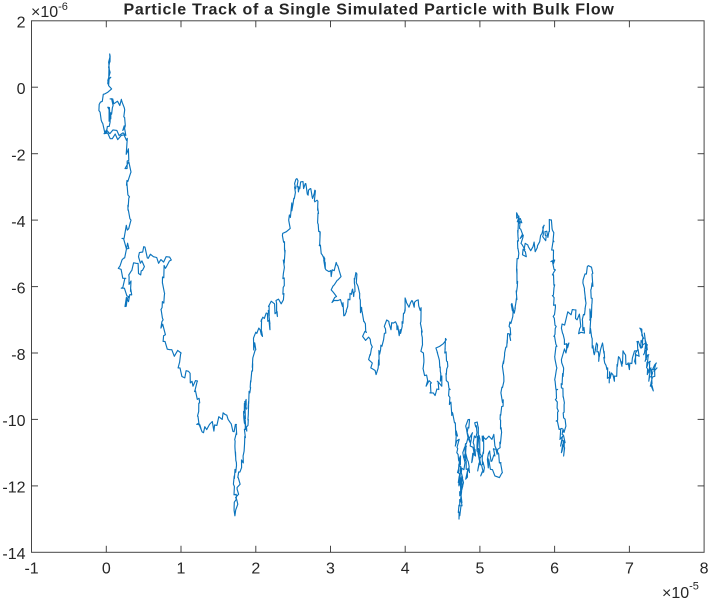 Image resolution: width=709 pixels, height=600 pixels. Describe the element at coordinates (31, 569) in the screenshot. I see `svg-text: -1` at that location.